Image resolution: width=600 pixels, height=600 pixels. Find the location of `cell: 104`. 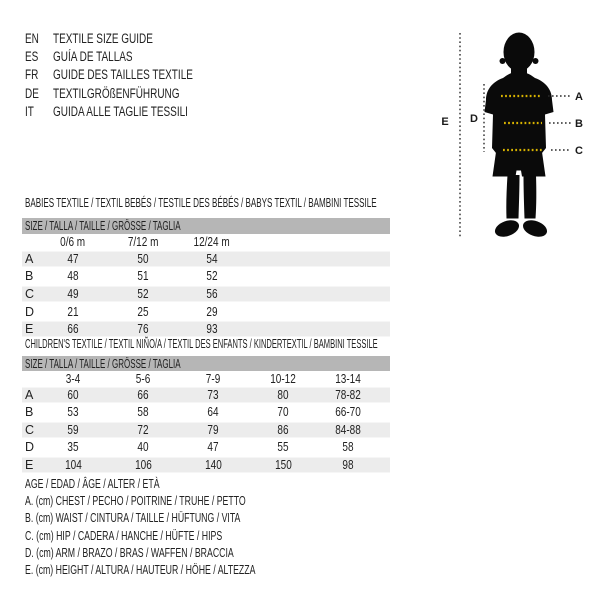

cell: 104 is located at coordinates (73, 464).